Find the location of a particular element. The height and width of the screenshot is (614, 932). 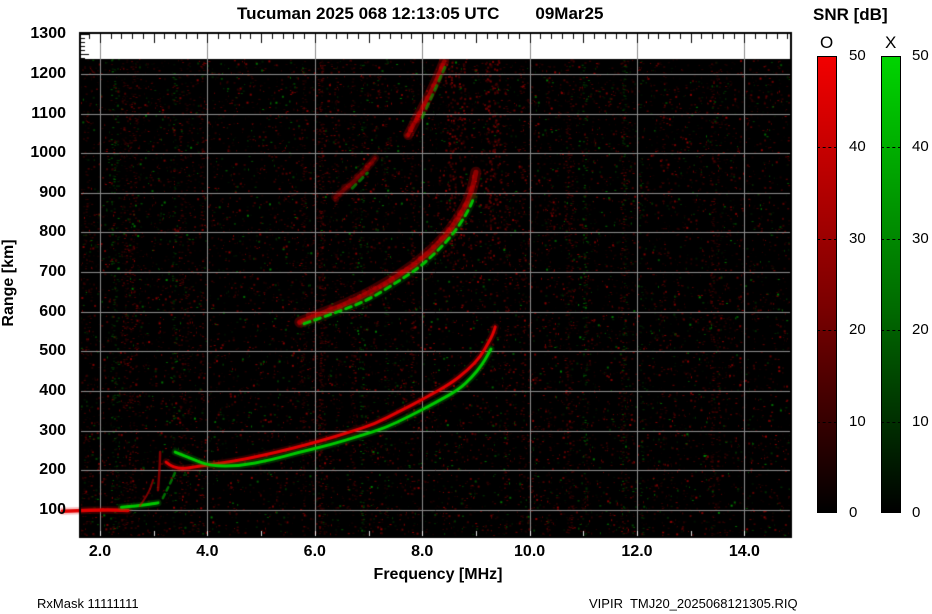

y-tick-label: 600 is located at coordinates (52, 311).